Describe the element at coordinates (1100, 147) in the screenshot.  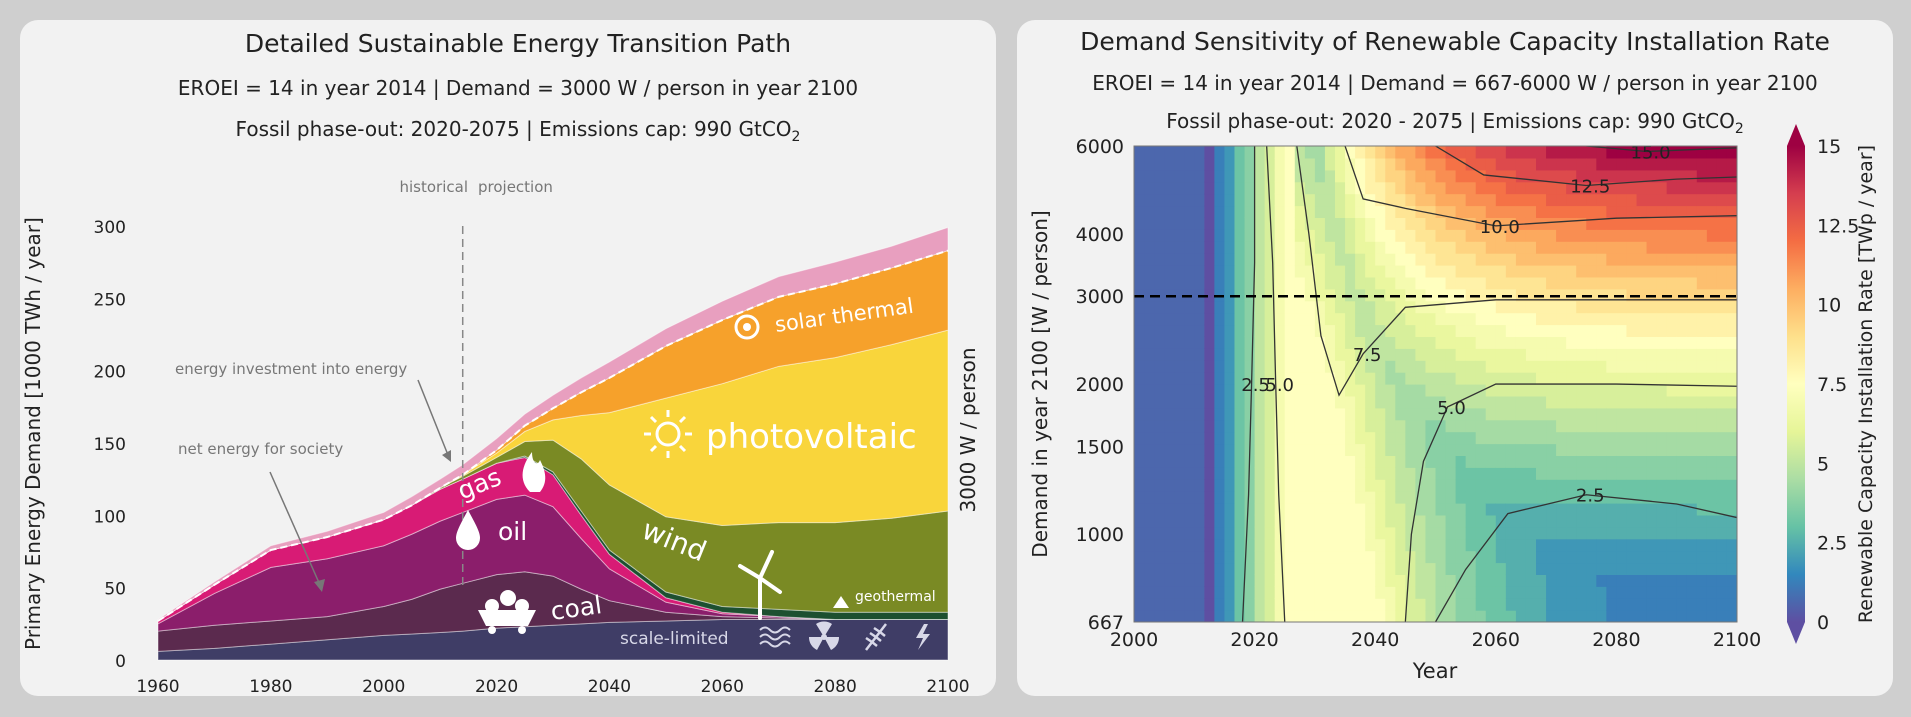
I see `y-tick-label: 6000` at that location.